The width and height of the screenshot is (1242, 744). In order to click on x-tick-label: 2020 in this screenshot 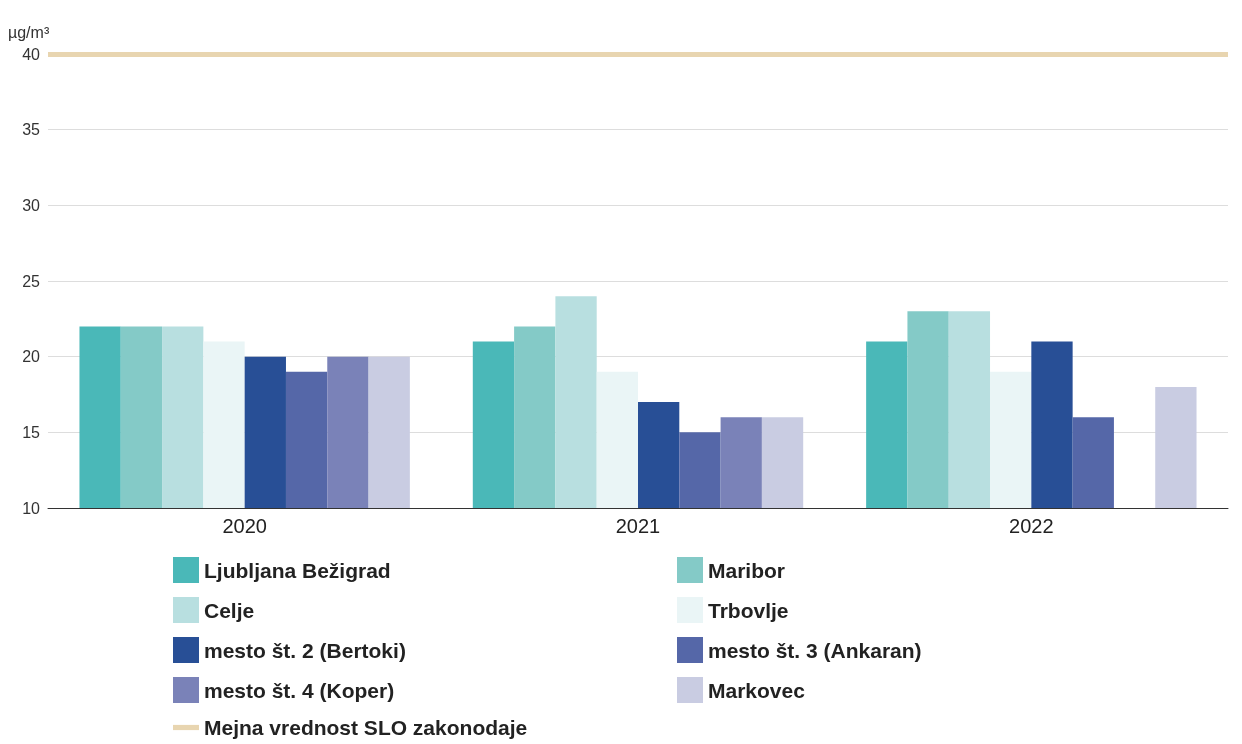, I will do `click(244, 526)`.